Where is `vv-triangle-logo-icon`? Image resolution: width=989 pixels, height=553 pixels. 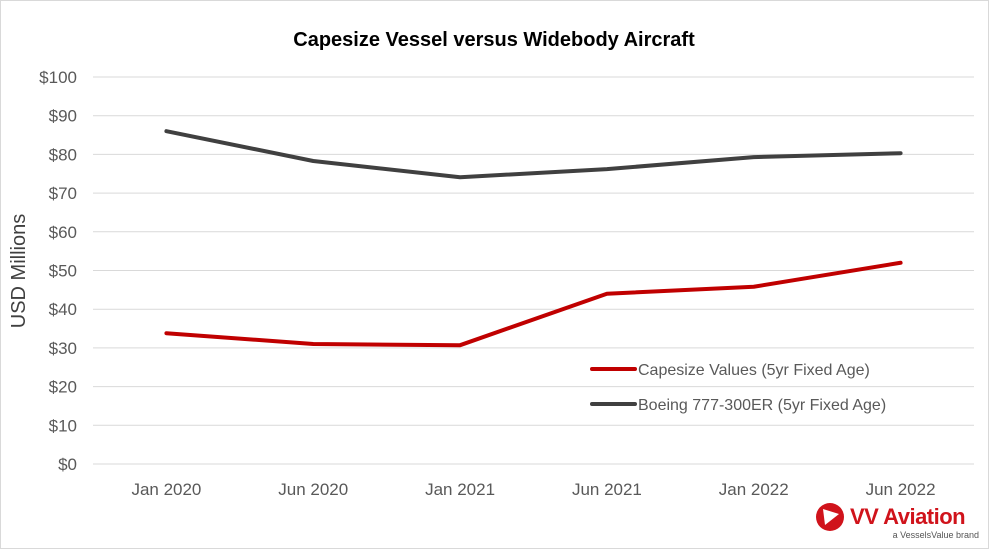 vv-triangle-logo-icon is located at coordinates (830, 517).